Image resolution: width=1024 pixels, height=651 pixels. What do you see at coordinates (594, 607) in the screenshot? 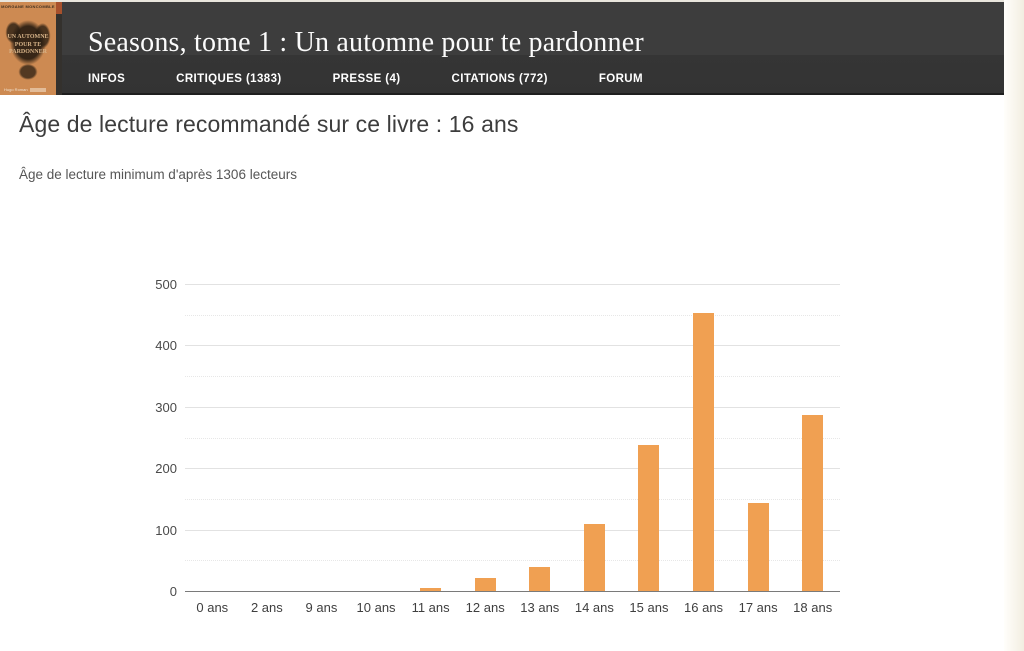
I see `x-tick-label: 14 ans` at bounding box center [594, 607].